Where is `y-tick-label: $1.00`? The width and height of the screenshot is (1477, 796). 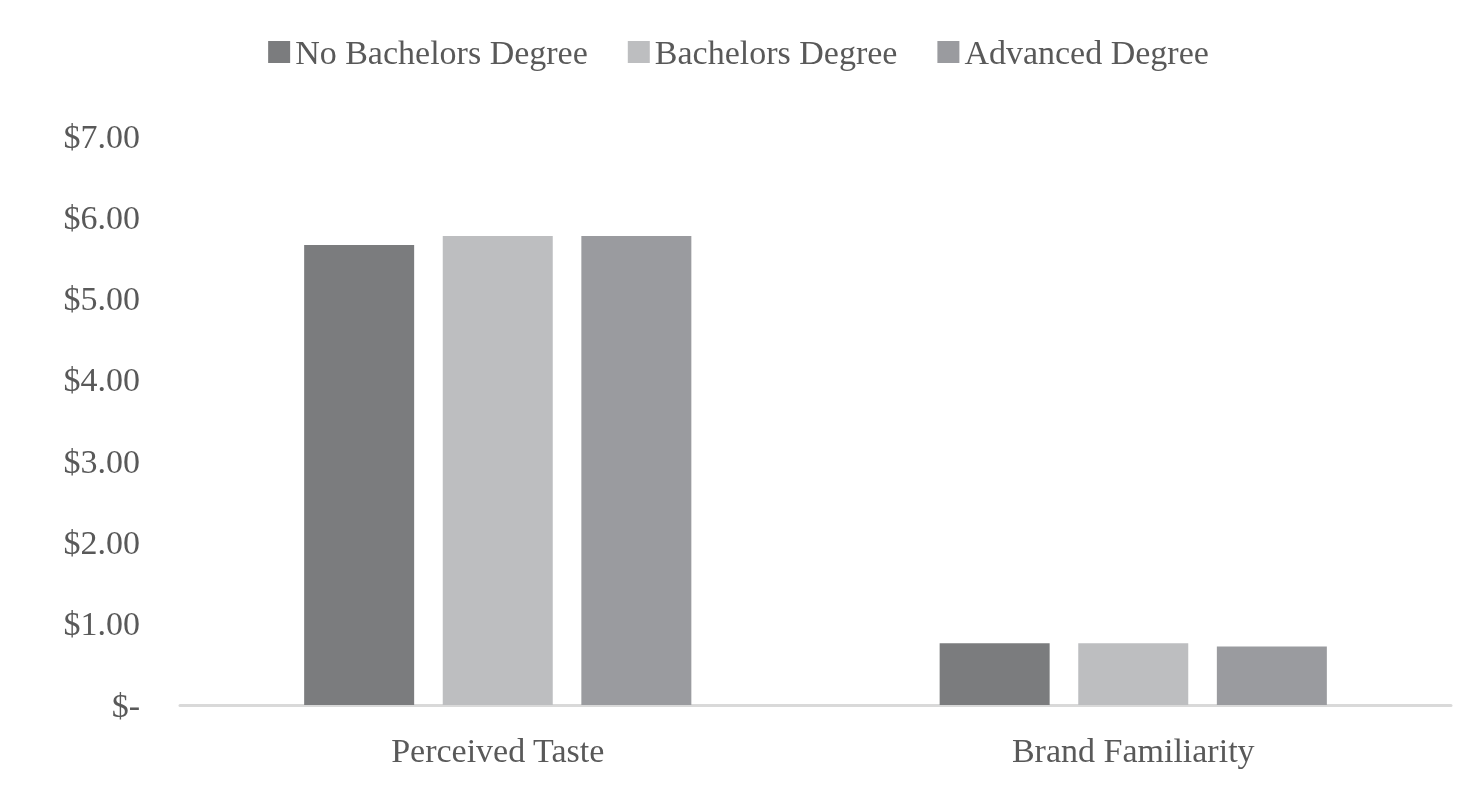 y-tick-label: $1.00 is located at coordinates (101, 624).